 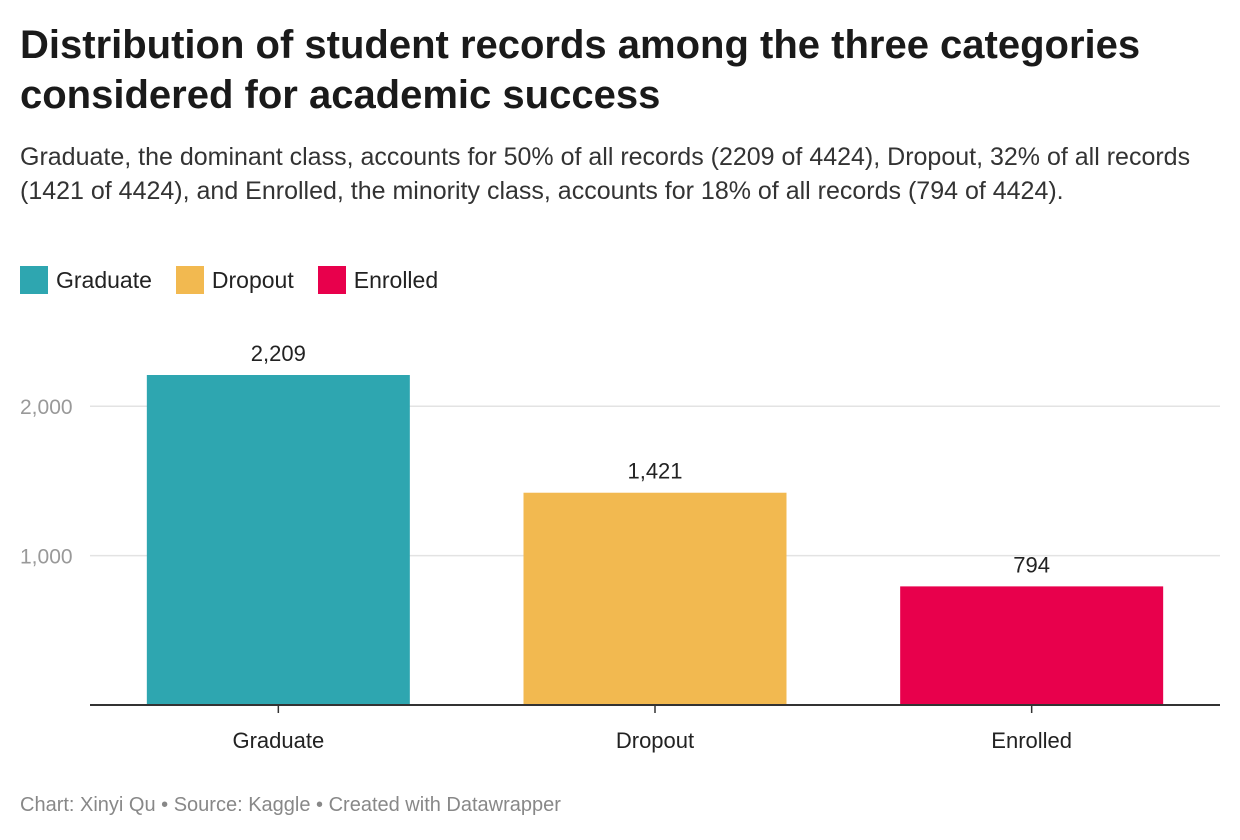 I want to click on x-tick-label: Enrolled, so click(x=1031, y=740).